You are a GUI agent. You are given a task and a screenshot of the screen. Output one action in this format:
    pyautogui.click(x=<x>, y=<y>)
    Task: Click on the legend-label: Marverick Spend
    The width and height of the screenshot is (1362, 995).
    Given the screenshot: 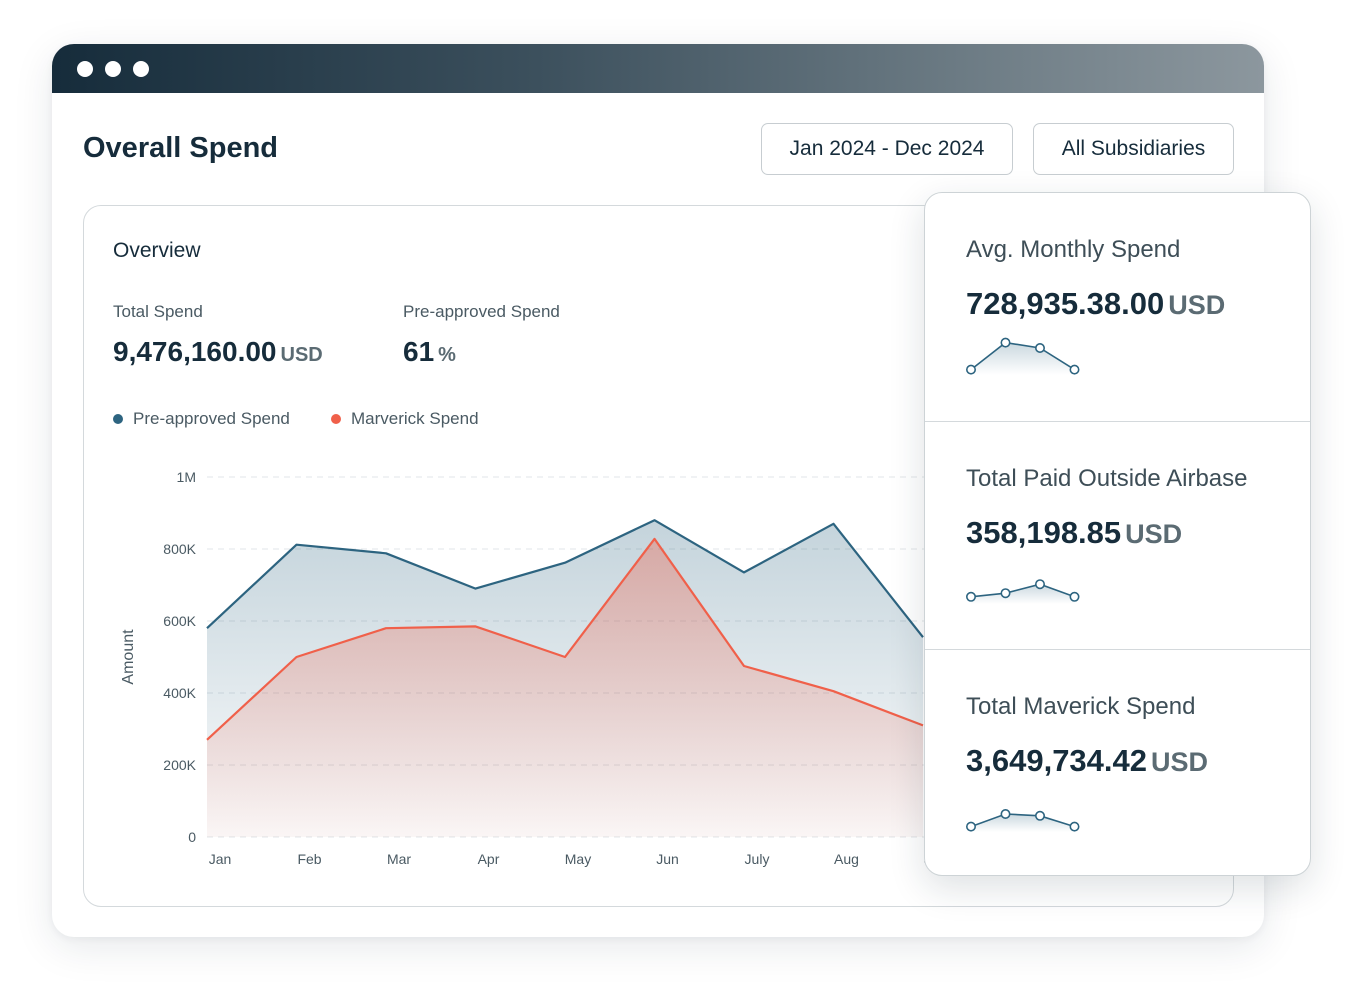 What is the action you would take?
    pyautogui.click(x=415, y=418)
    